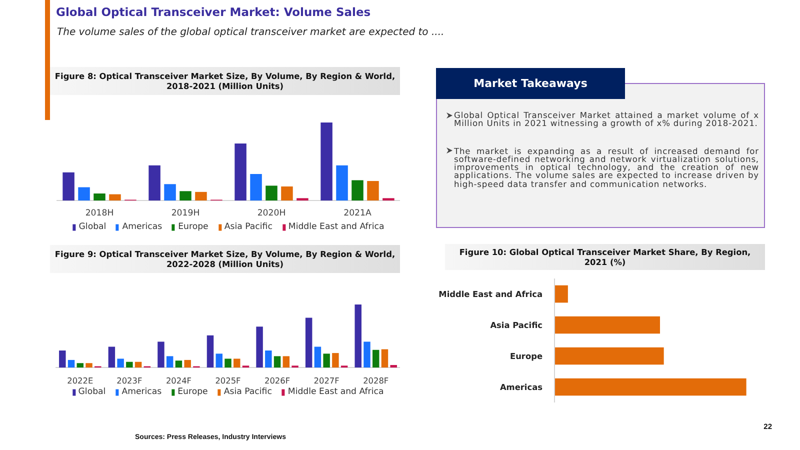 The image size is (800, 450). What do you see at coordinates (605, 257) in the screenshot?
I see `chart-title: Figure 10: Global Optical Transceiver Market Share, By Region, 2021 (%)` at bounding box center [605, 257].